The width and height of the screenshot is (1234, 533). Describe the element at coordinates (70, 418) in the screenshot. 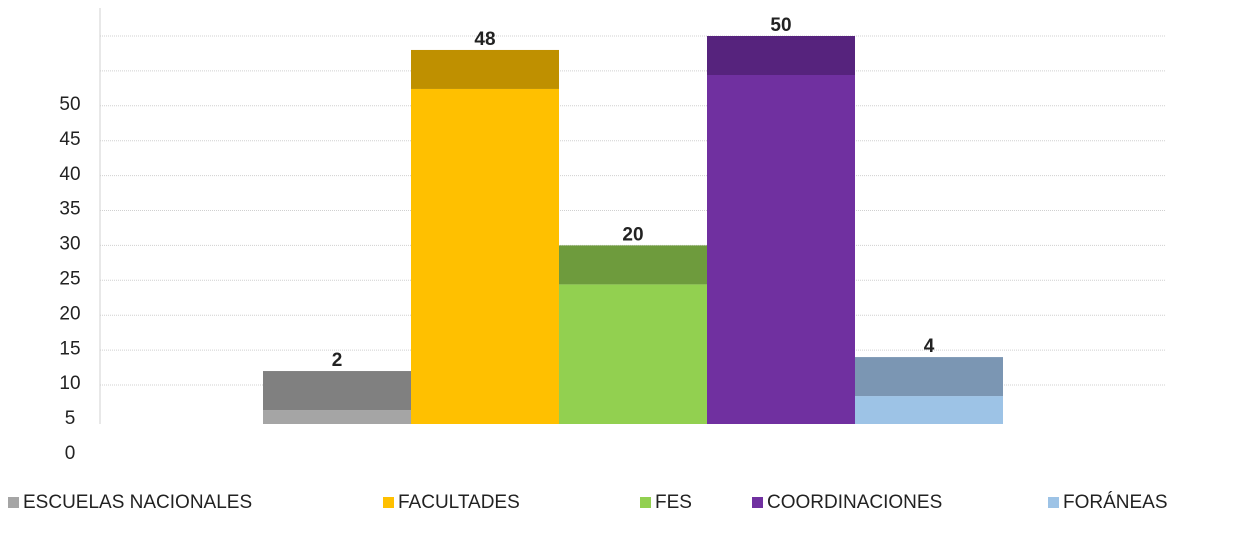

I see `y-tick-label: 5` at that location.